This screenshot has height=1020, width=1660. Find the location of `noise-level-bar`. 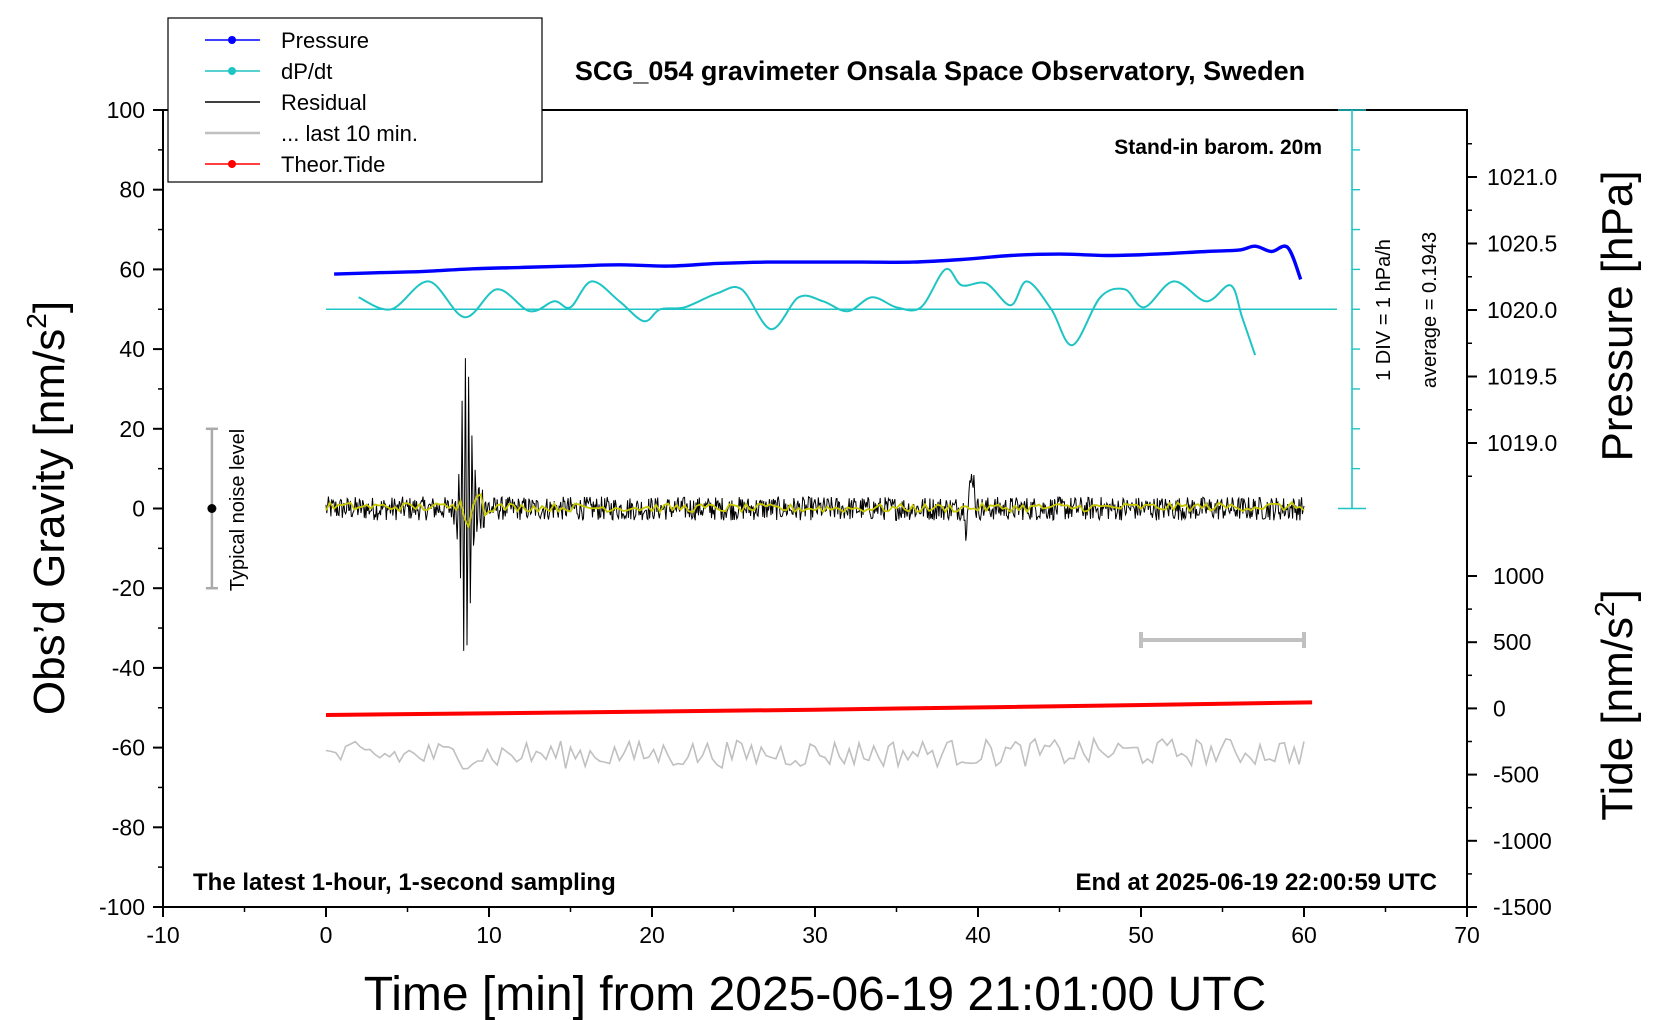

noise-level-bar is located at coordinates (211, 508).